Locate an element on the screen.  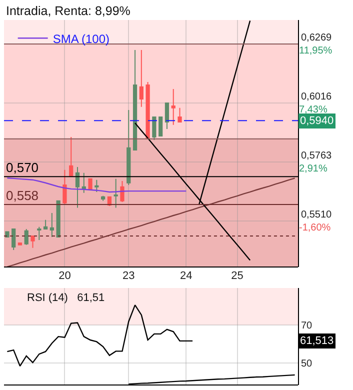
y-tick-label: 50 is located at coordinates (307, 364).